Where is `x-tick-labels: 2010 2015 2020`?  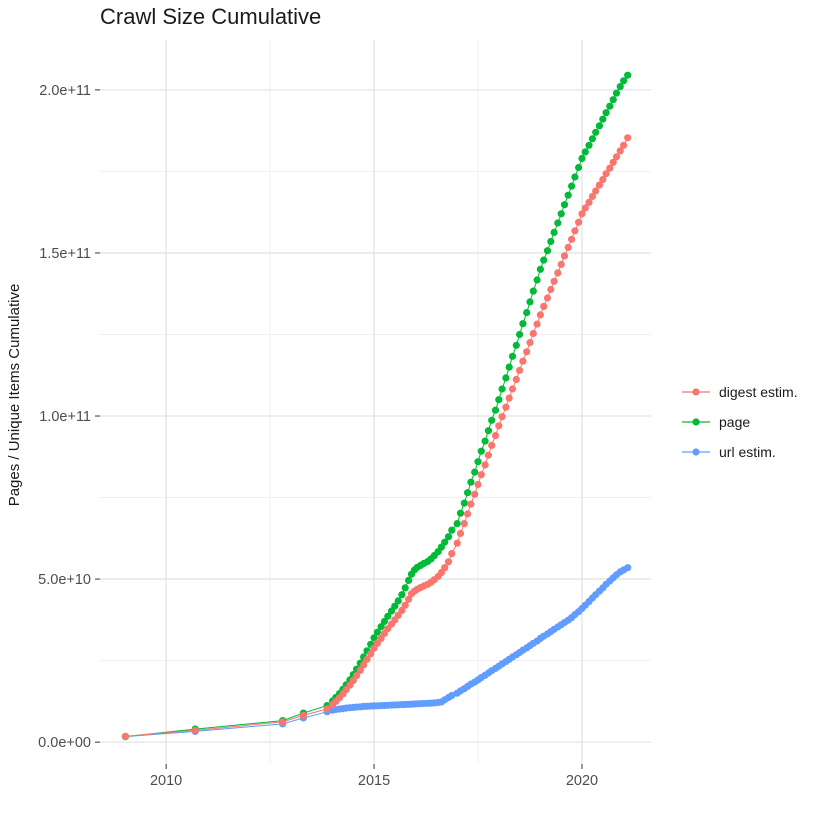
x-tick-labels: 2010 2015 2020 is located at coordinates (374, 781).